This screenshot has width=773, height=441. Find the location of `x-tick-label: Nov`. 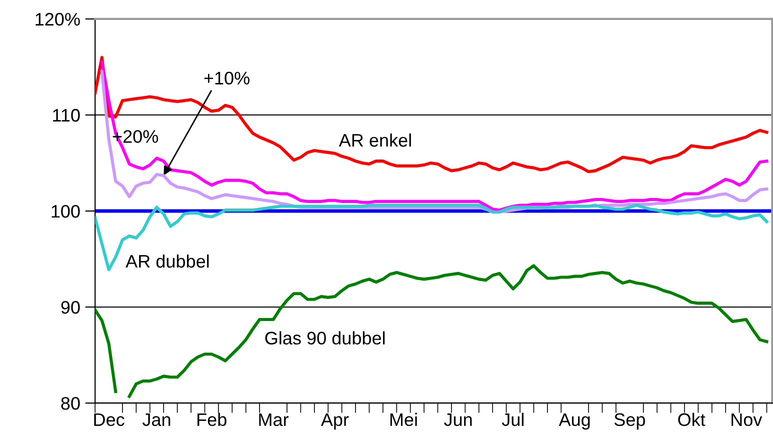

x-tick-label: Nov is located at coordinates (747, 419).